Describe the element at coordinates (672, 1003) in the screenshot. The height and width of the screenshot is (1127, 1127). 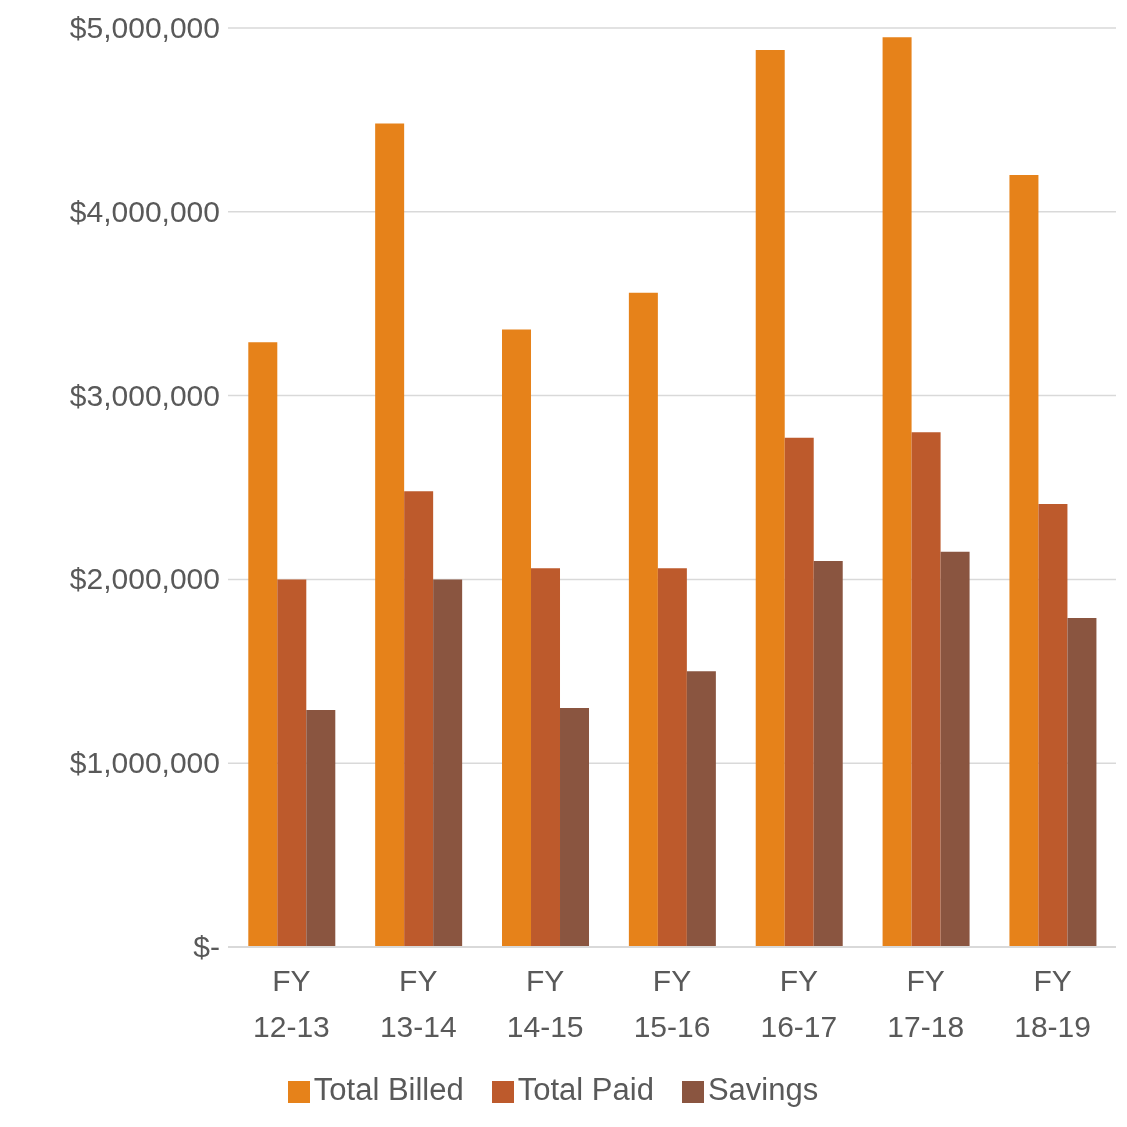
I see `x-tick-label: FY 15-16` at that location.